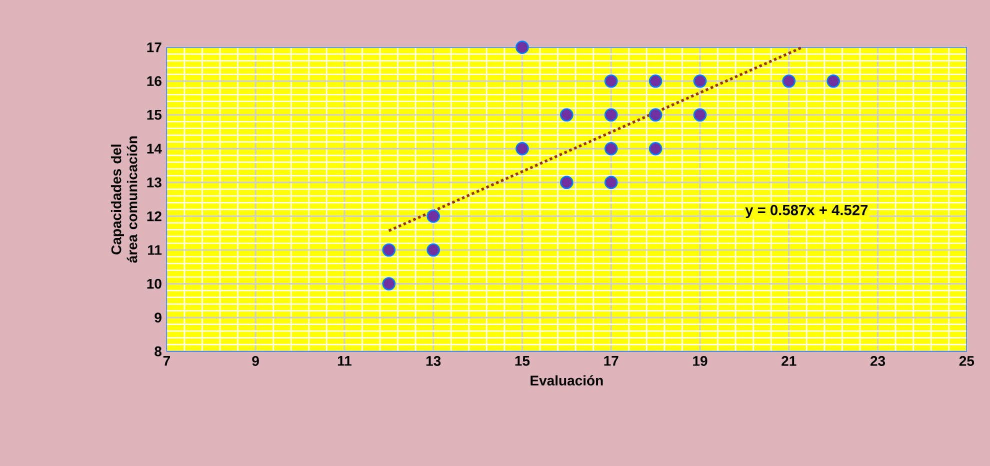 This screenshot has height=466, width=990. What do you see at coordinates (154, 47) in the screenshot?
I see `y-tick-label: 17` at bounding box center [154, 47].